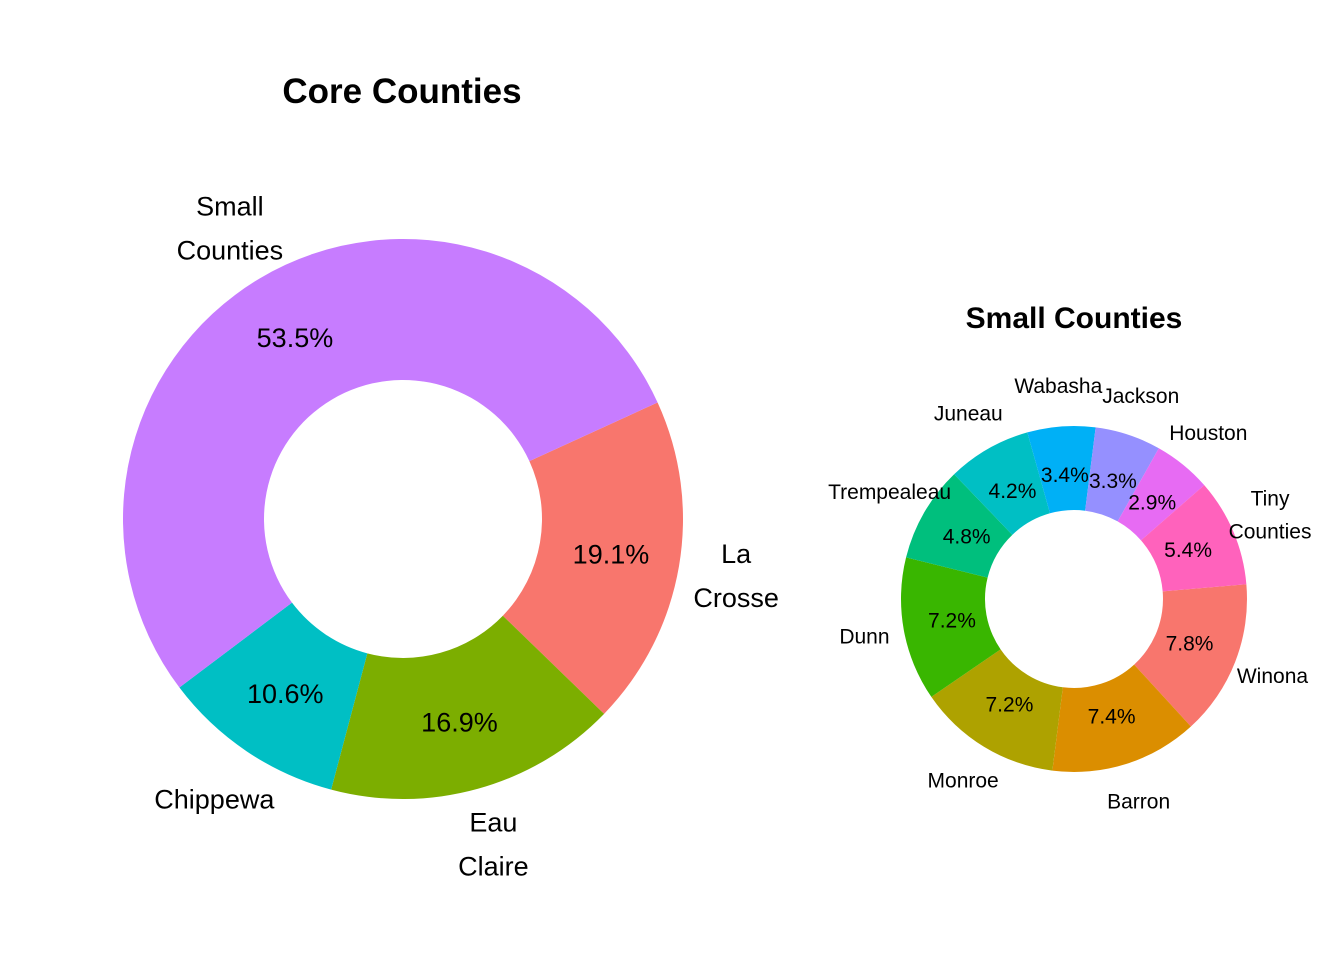 This screenshot has height=960, width=1344. Describe the element at coordinates (1138, 801) in the screenshot. I see `small-category-label-1: Barron` at that location.